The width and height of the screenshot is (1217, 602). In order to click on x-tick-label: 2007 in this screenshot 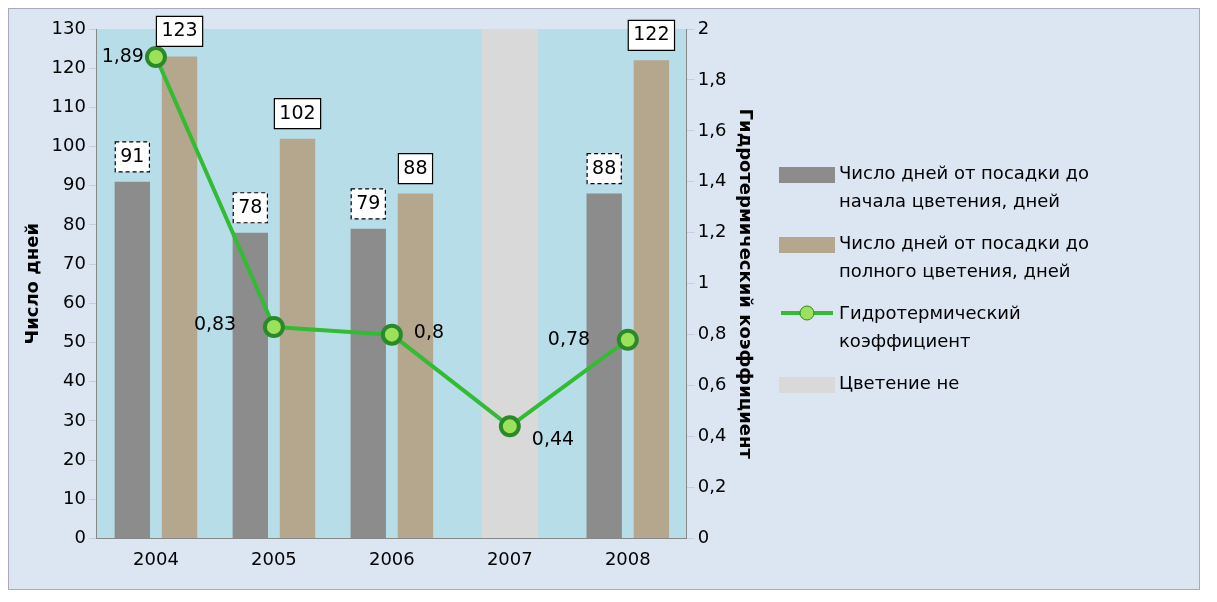, I will do `click(509, 558)`.